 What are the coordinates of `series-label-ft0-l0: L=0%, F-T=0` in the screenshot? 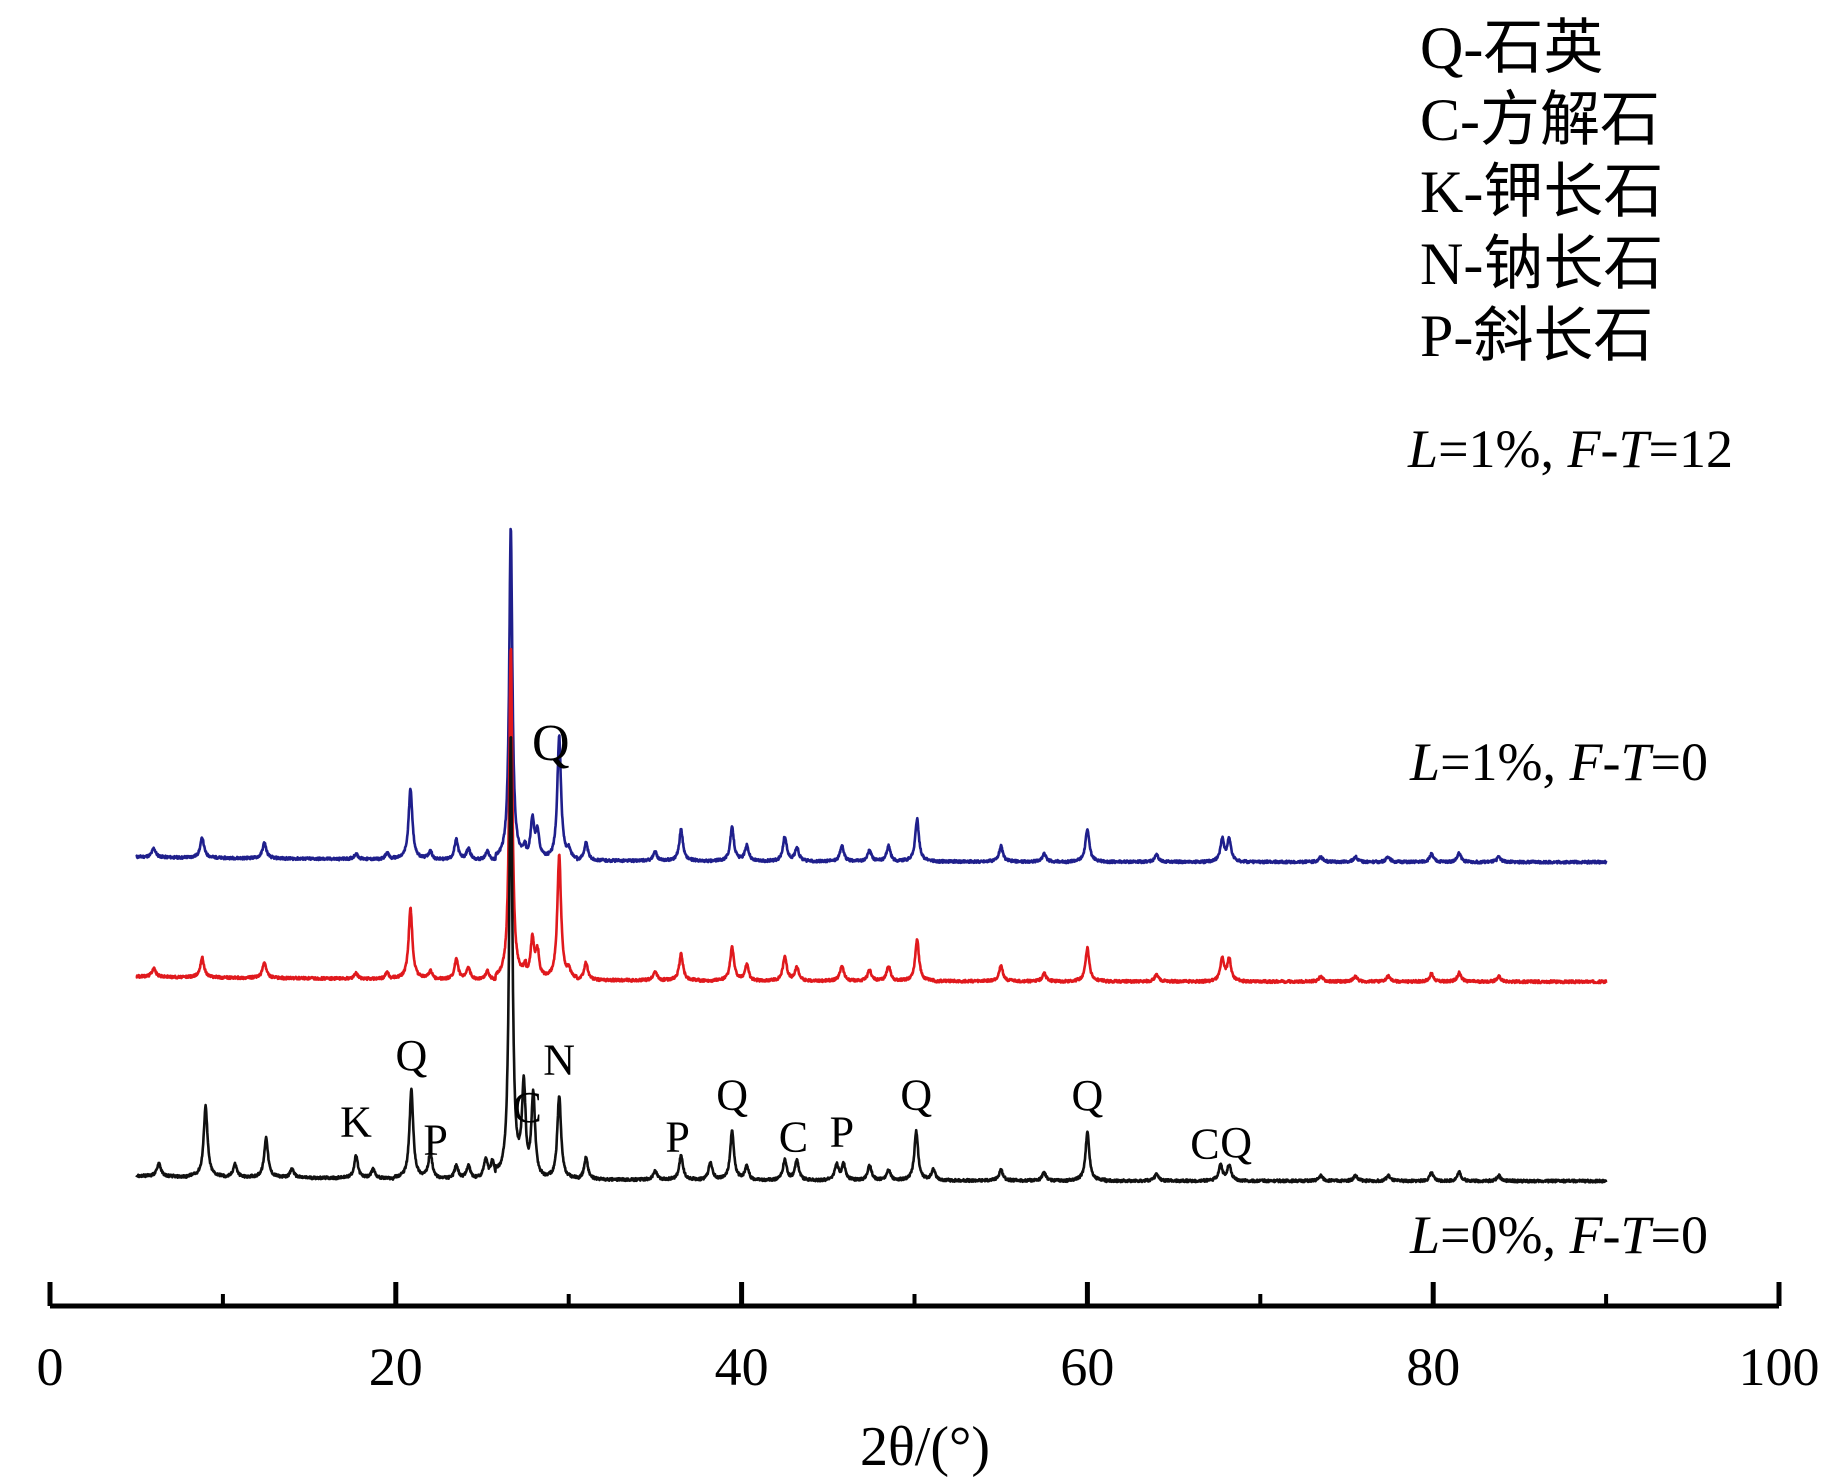 It's located at (1559, 1235).